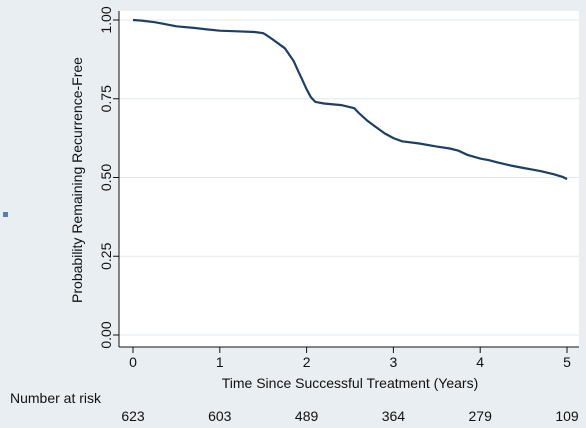 Image resolution: width=586 pixels, height=428 pixels. I want to click on x-tick-label: 4, so click(480, 362).